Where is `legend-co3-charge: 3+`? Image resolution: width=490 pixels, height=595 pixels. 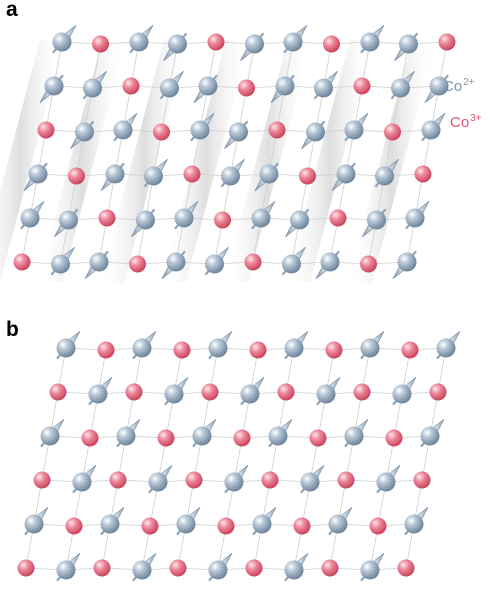 legend-co3-charge: 3+ is located at coordinates (476, 118).